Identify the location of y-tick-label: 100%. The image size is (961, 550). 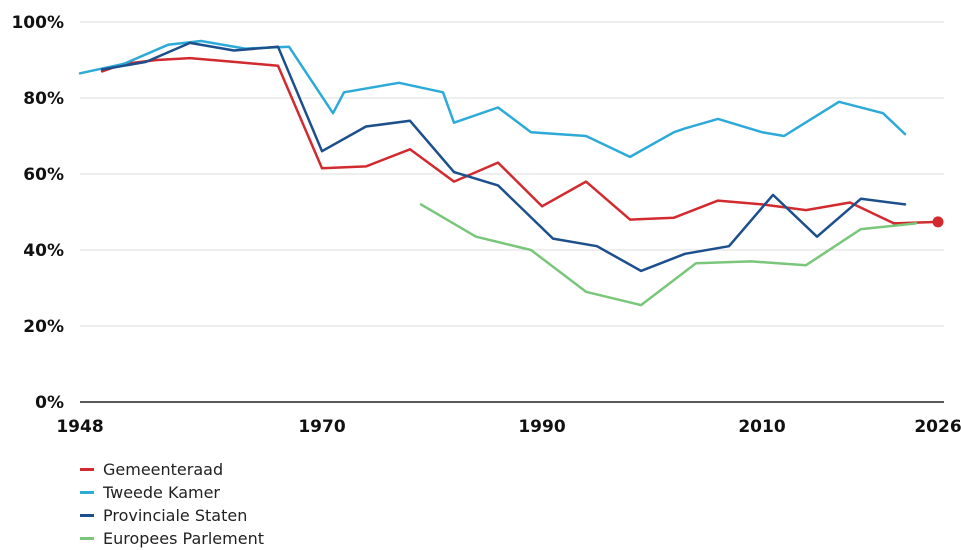
(37, 23).